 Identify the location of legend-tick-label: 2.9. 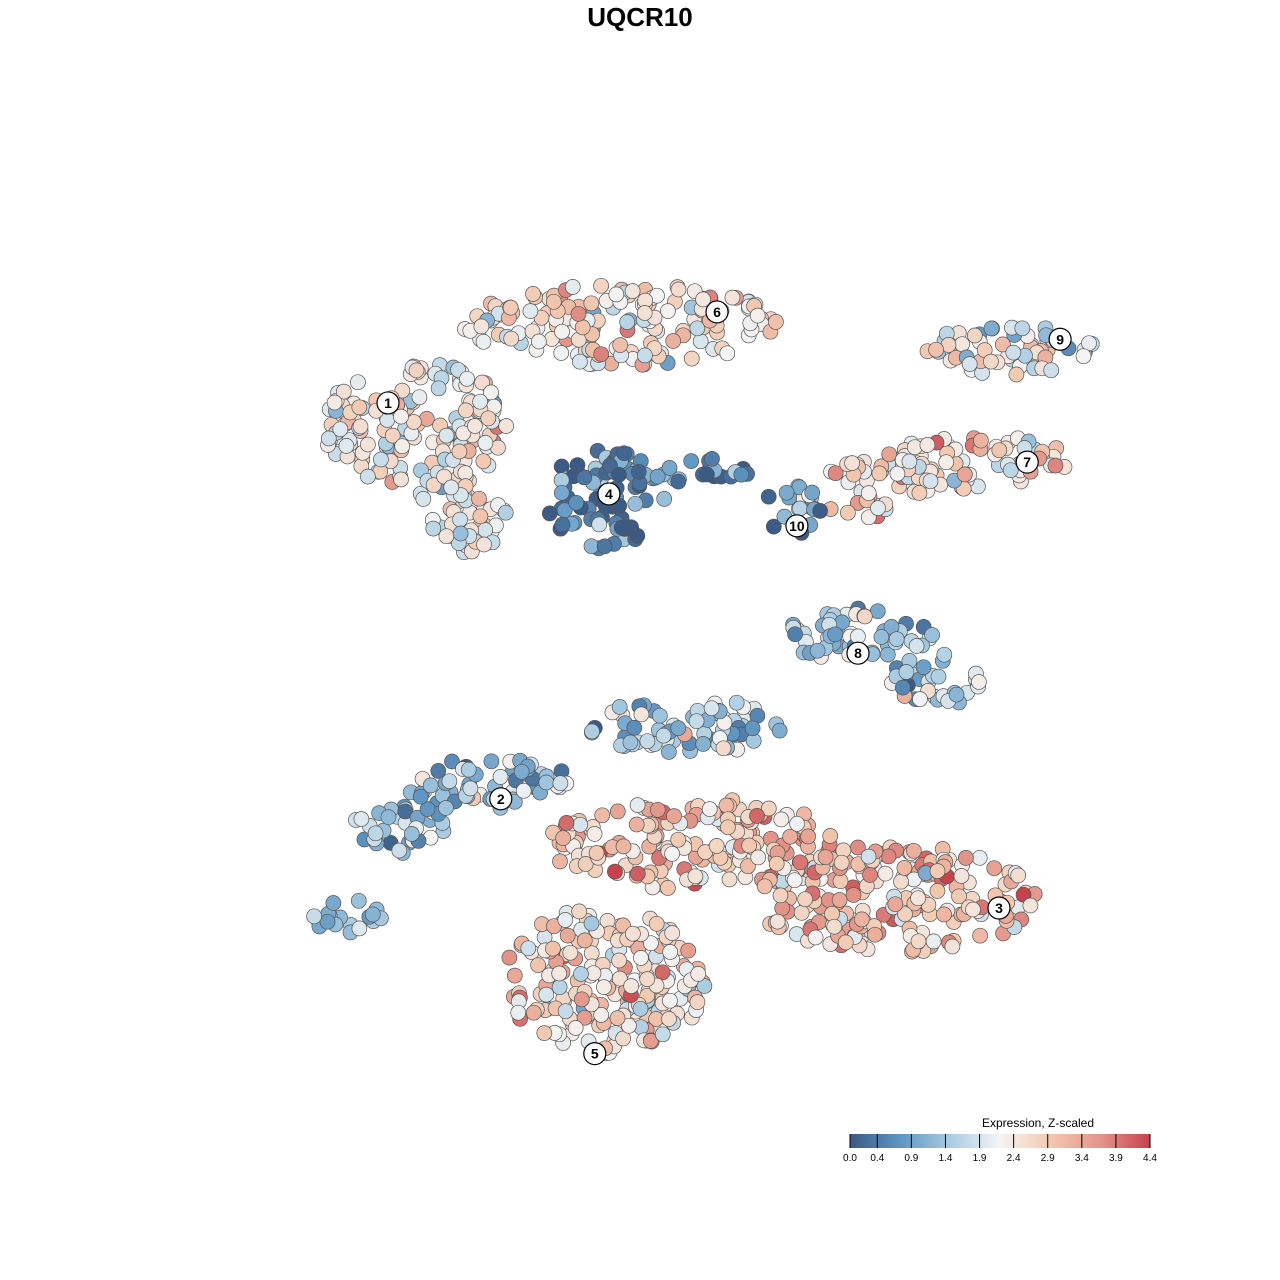
(1048, 1158).